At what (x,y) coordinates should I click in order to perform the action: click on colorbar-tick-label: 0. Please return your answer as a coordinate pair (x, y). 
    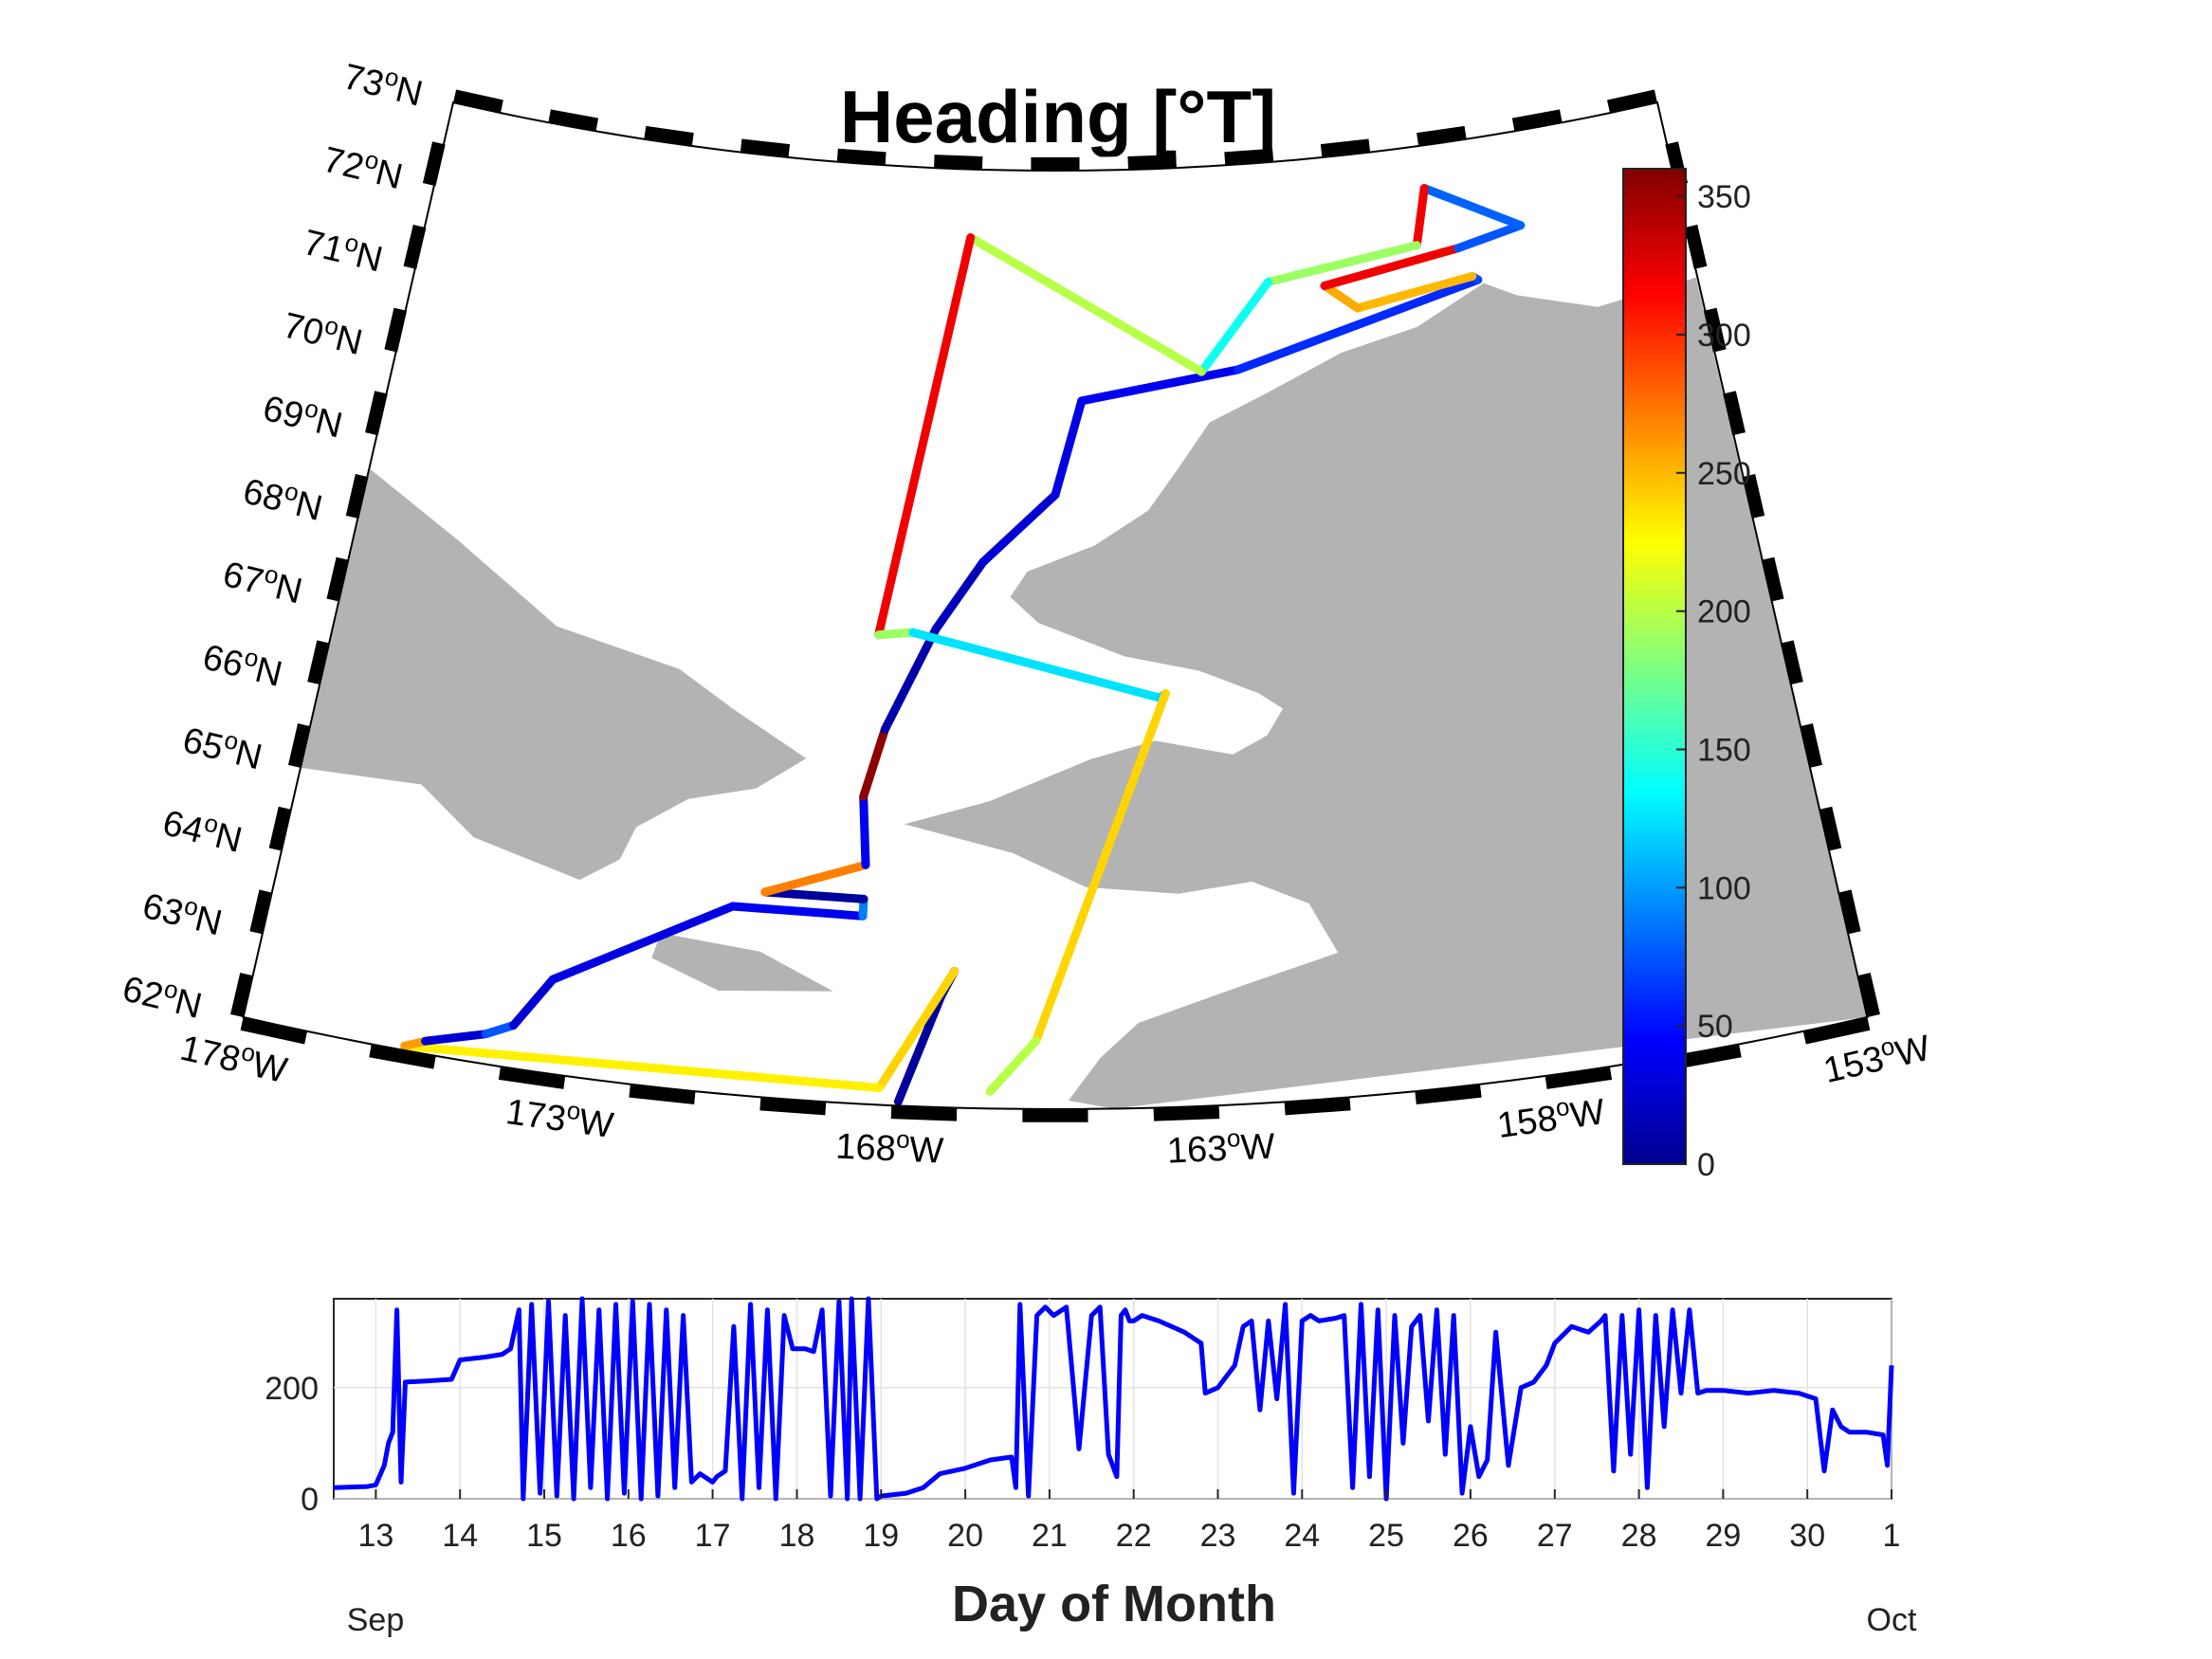
    Looking at the image, I should click on (1706, 1165).